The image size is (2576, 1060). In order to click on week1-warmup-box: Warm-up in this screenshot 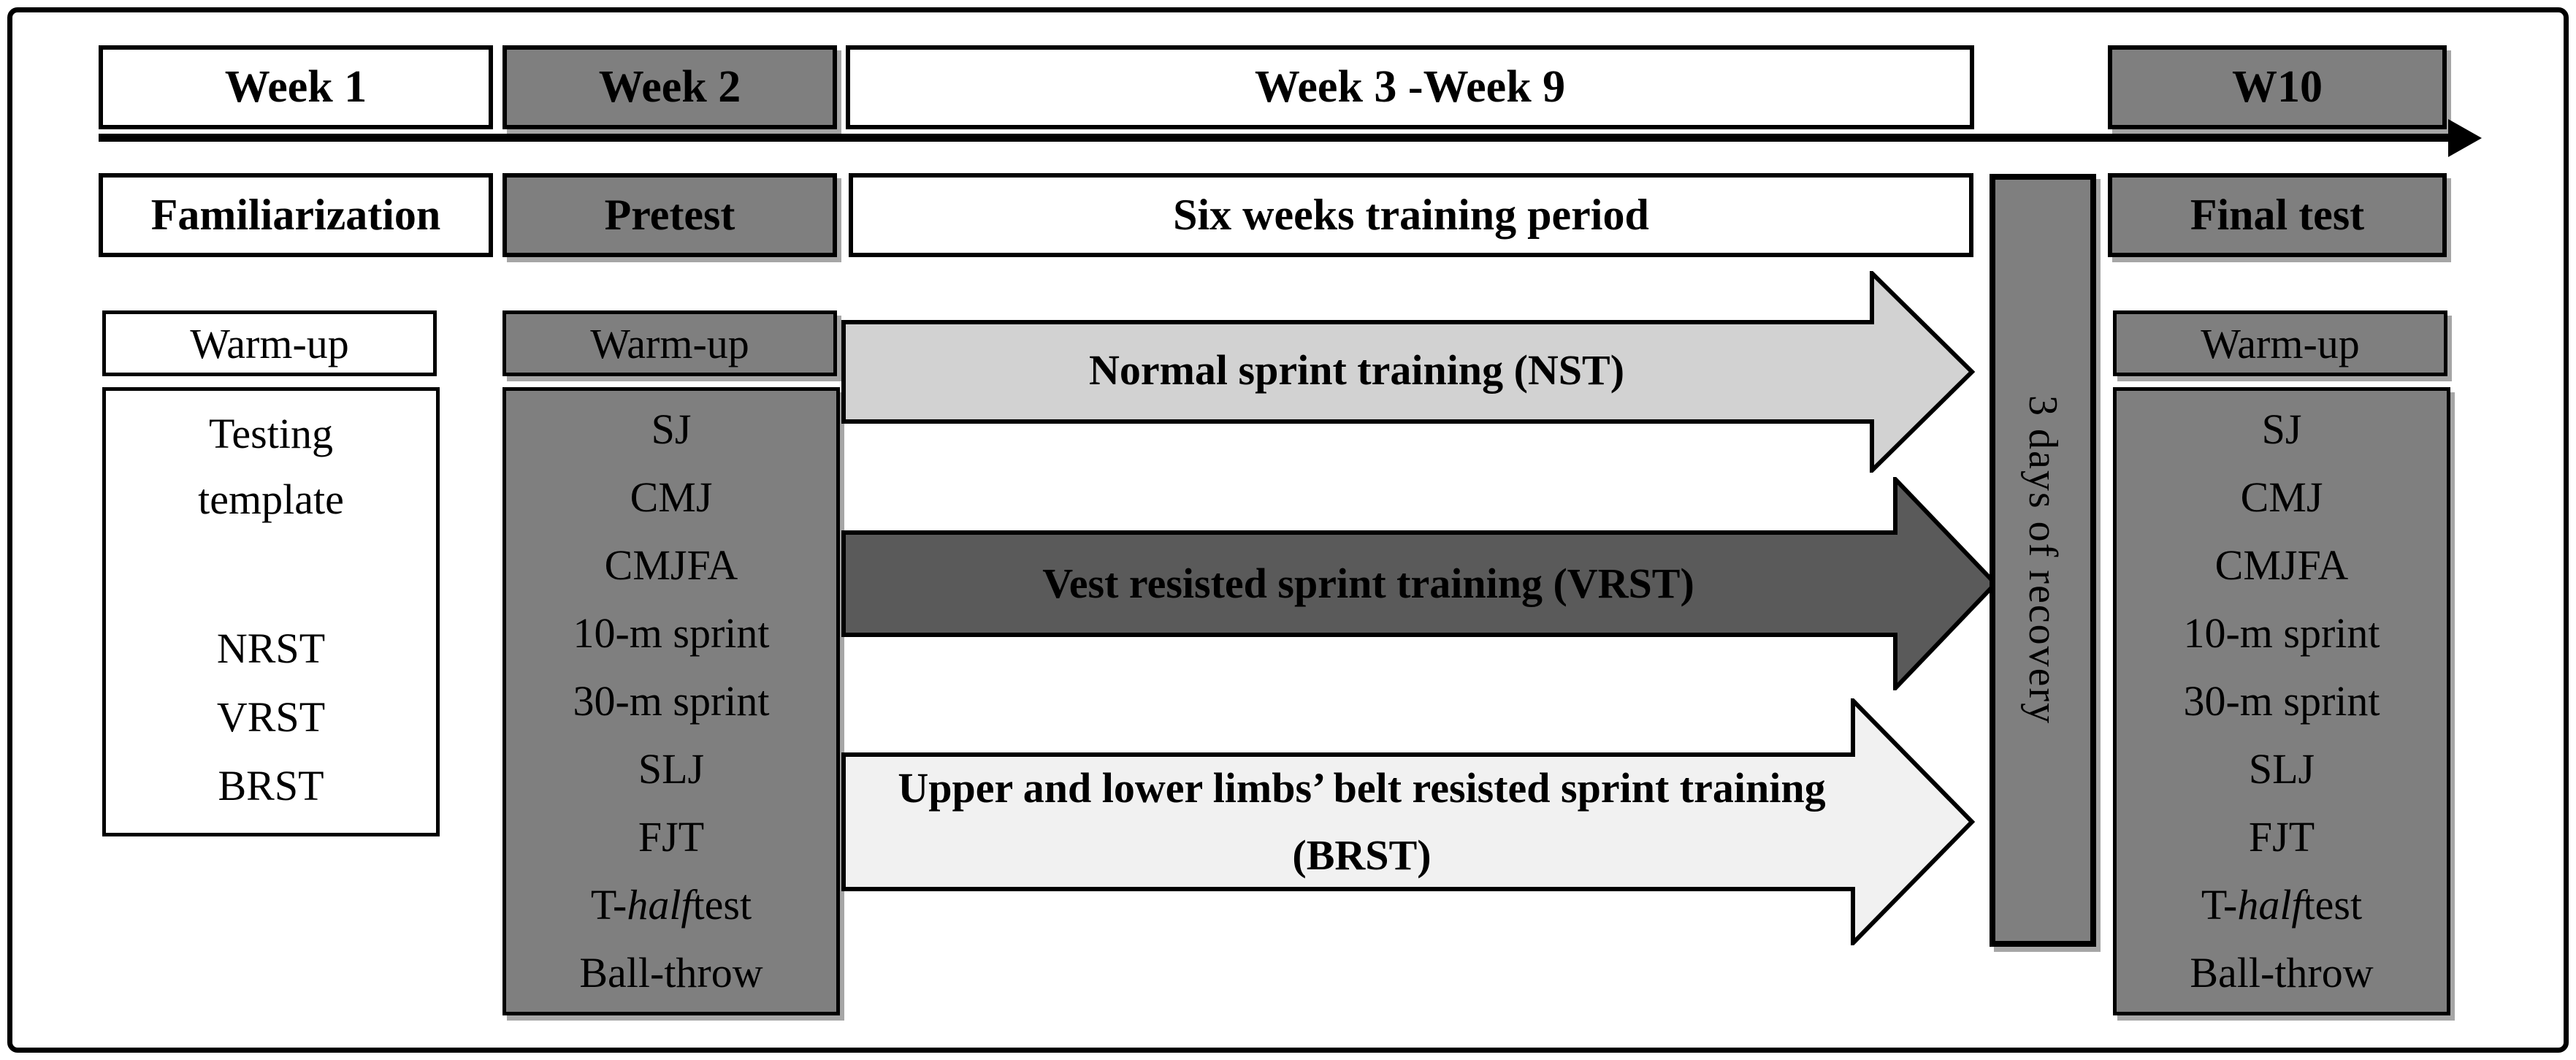, I will do `click(269, 343)`.